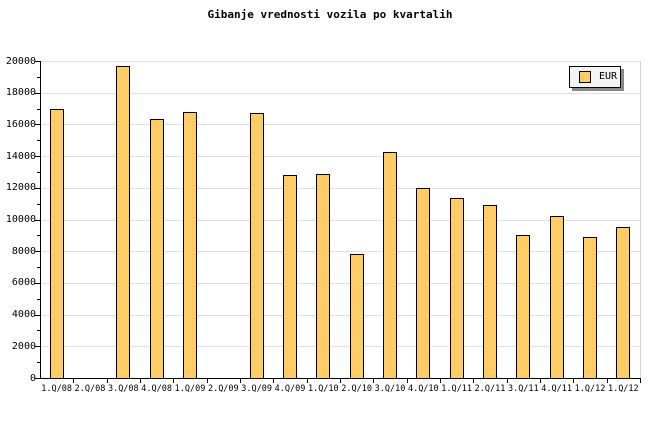 Image resolution: width=660 pixels, height=440 pixels. What do you see at coordinates (490, 389) in the screenshot?
I see `x-axis-label: 2.Q/11` at bounding box center [490, 389].